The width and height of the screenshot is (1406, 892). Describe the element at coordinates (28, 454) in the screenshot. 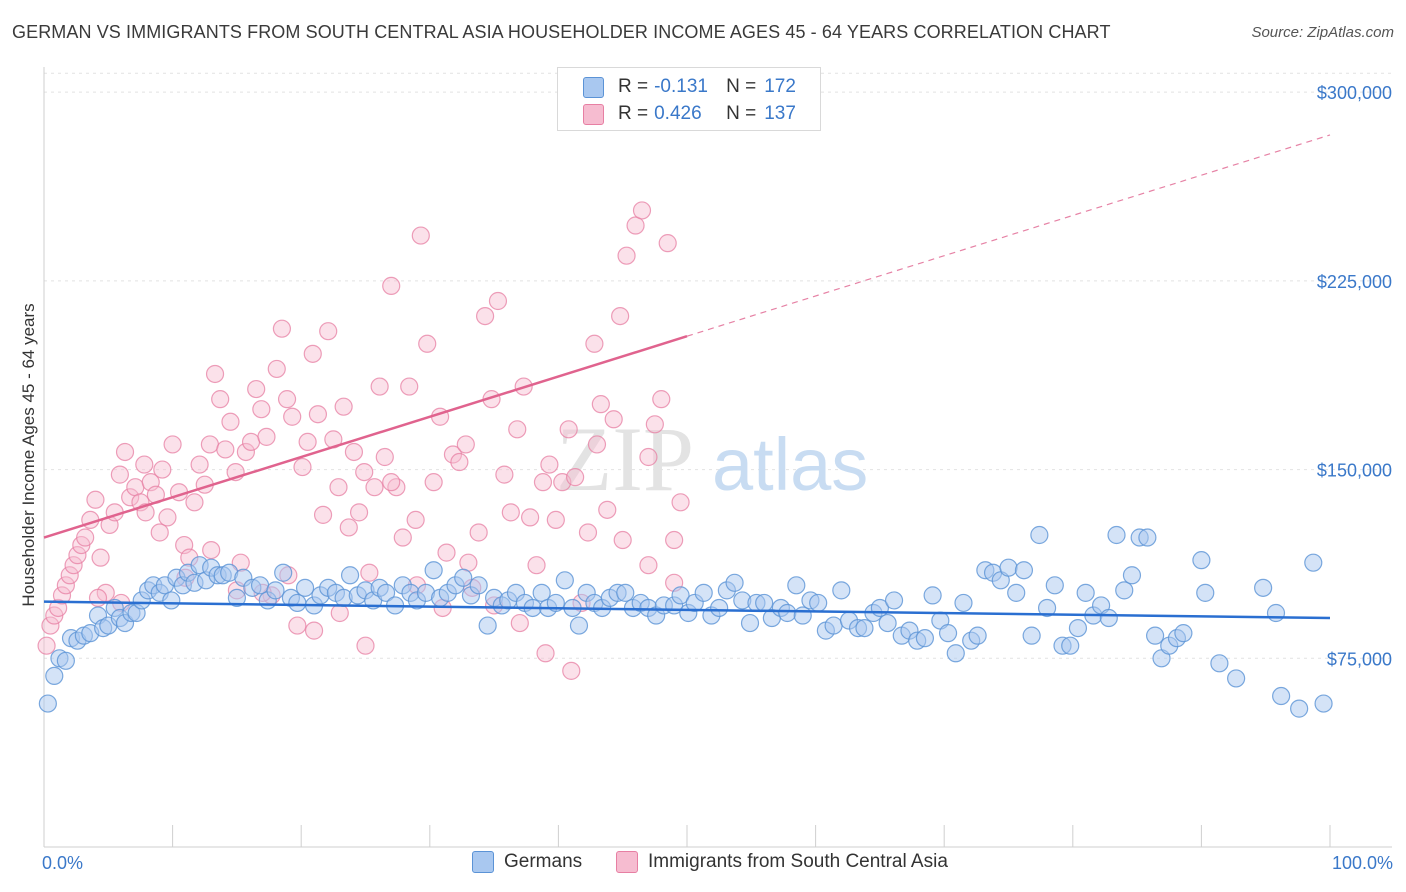

I see `y-axis-label: Householder Income Ages 45 - 64 years` at that location.